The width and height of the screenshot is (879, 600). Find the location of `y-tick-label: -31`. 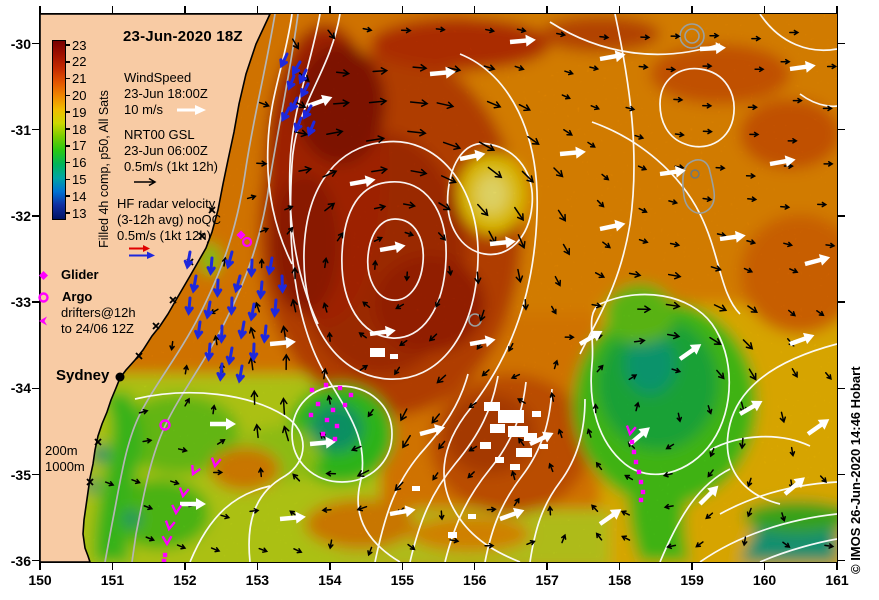

y-tick-label: -31 is located at coordinates (20, 129).